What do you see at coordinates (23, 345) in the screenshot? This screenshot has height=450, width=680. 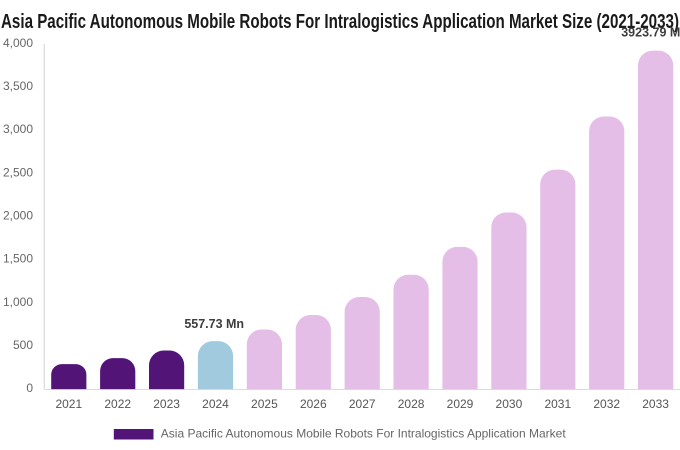 I see `svg-text: 500` at bounding box center [23, 345].